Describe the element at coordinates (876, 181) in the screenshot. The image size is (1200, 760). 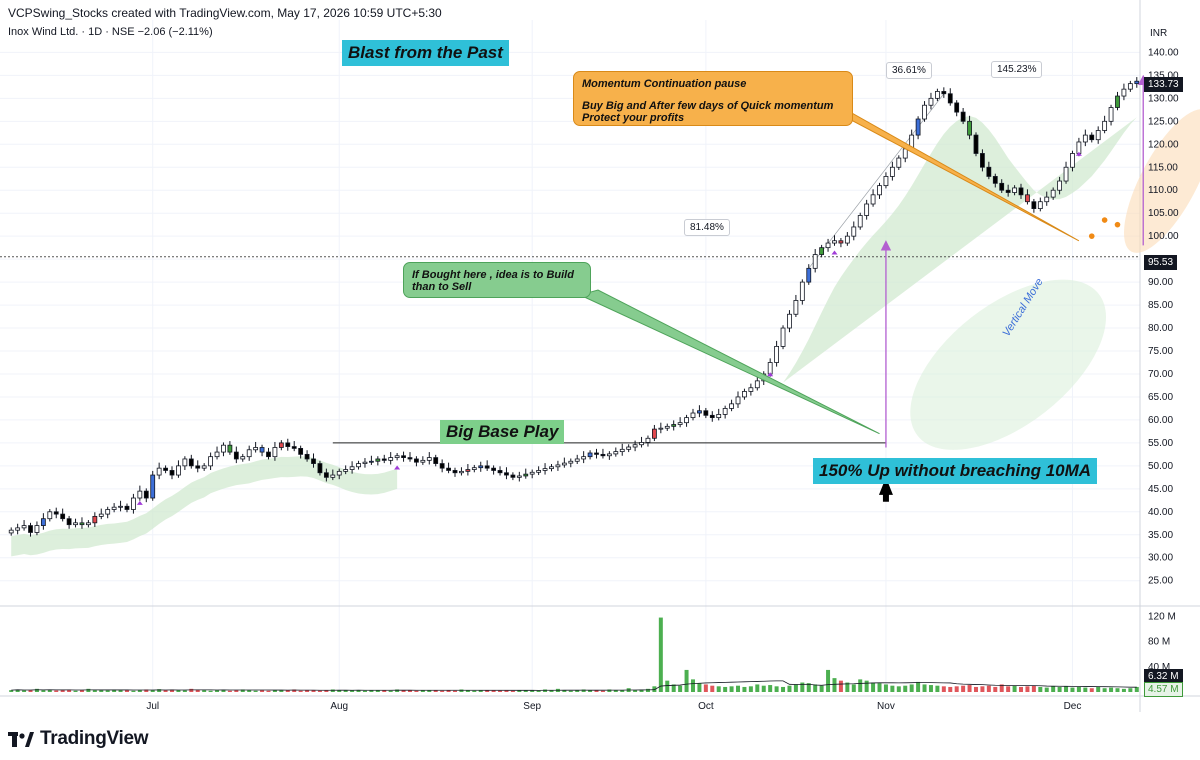
I see `trend-line` at that location.